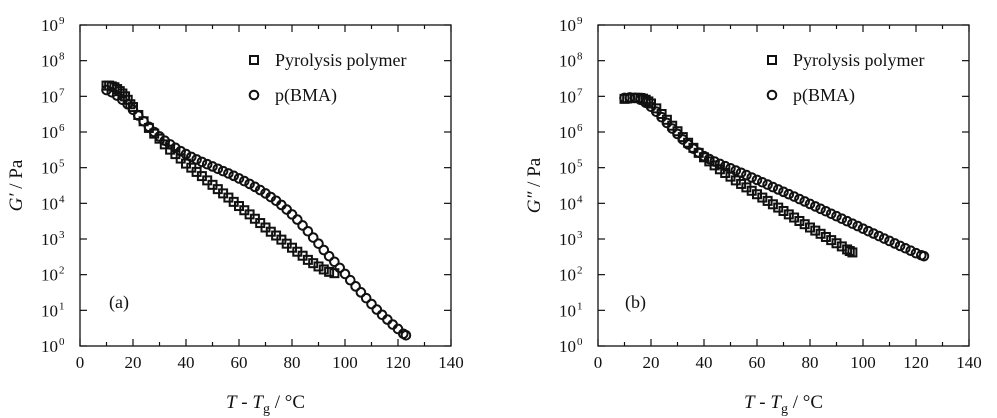 The width and height of the screenshot is (997, 418). Describe the element at coordinates (580, 164) in the screenshot. I see `y-tick-exponent: 5` at that location.